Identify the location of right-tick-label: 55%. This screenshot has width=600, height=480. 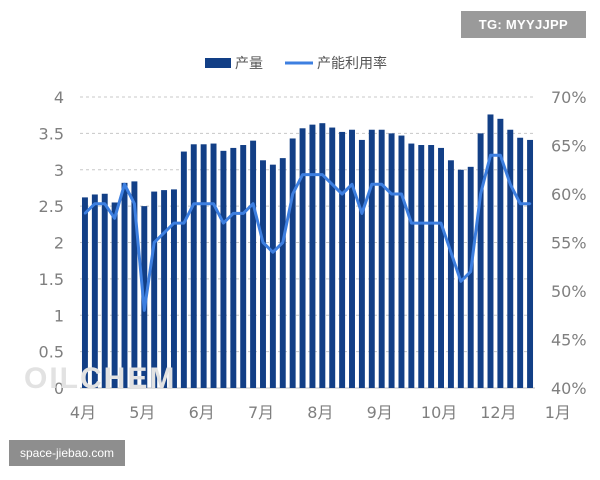
(569, 243).